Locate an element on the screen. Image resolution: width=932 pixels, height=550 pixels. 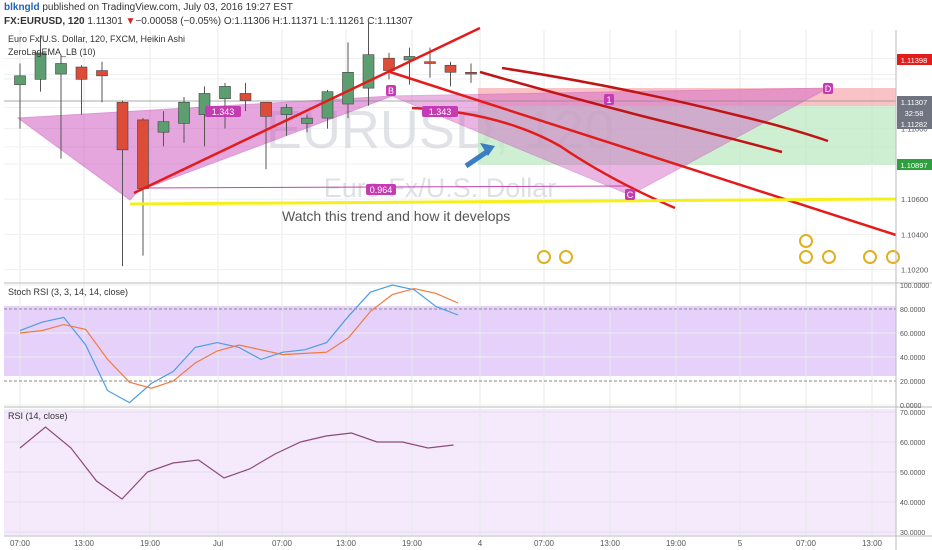
rsi-tick-label: 60.0000 is located at coordinates (912, 443).